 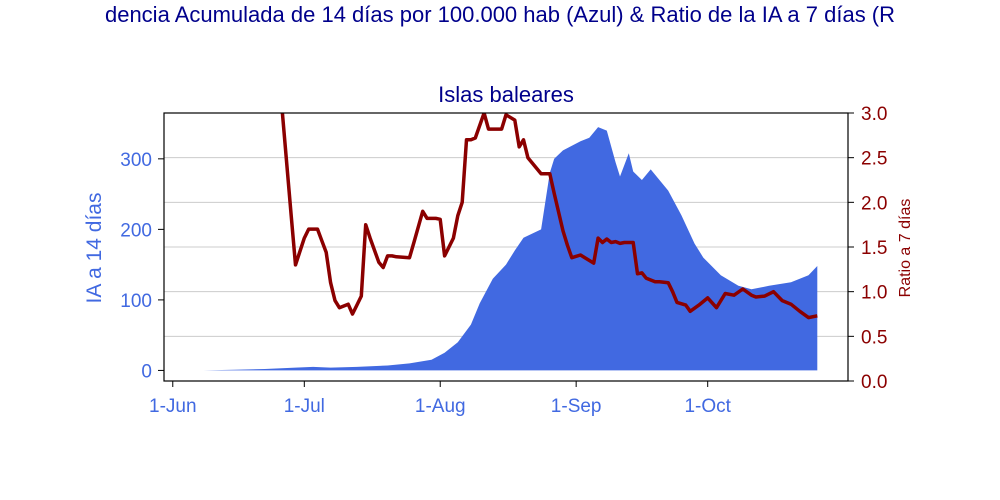 What do you see at coordinates (707, 406) in the screenshot?
I see `x-tick-label: 1-Oct` at bounding box center [707, 406].